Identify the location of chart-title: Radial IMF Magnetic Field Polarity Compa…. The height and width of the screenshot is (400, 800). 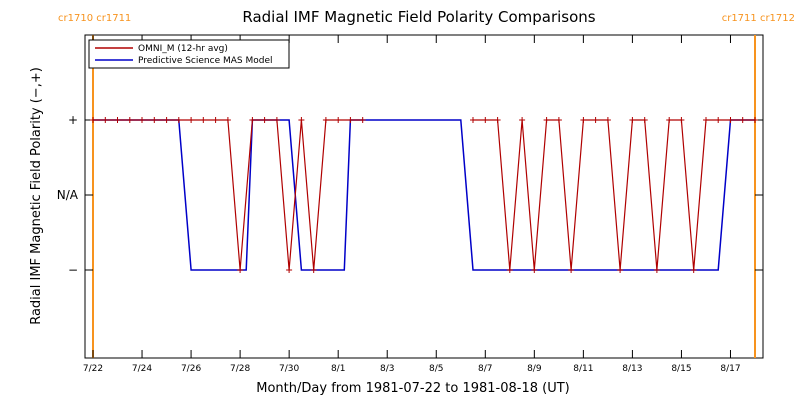
(418, 17).